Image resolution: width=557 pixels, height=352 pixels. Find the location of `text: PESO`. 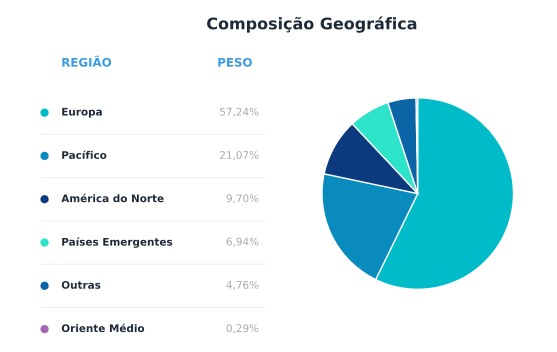

text: PESO is located at coordinates (235, 62).